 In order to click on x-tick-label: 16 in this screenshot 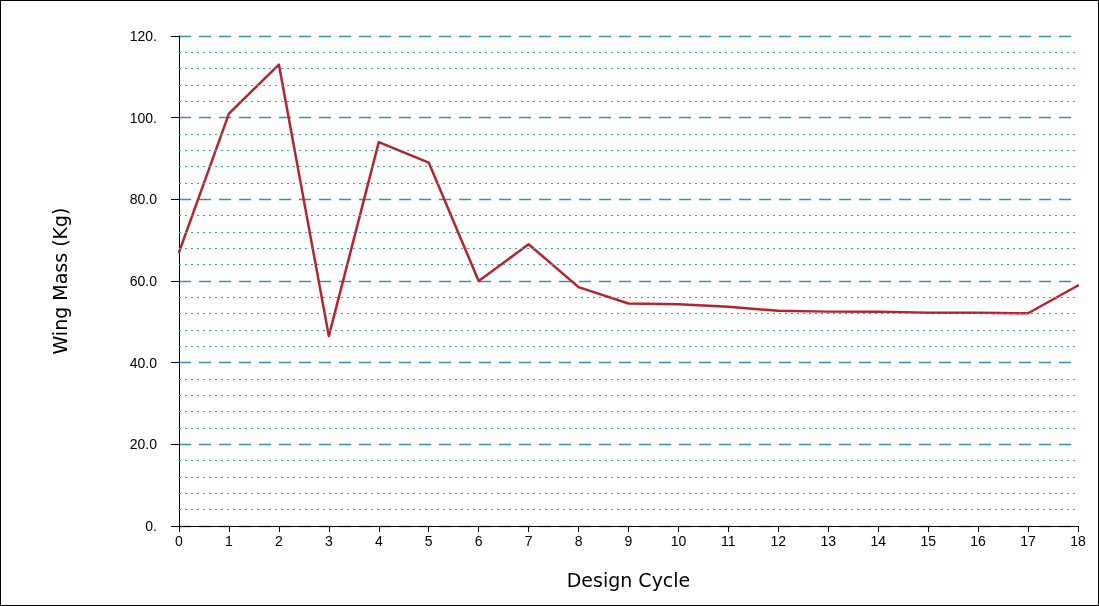, I will do `click(978, 541)`.